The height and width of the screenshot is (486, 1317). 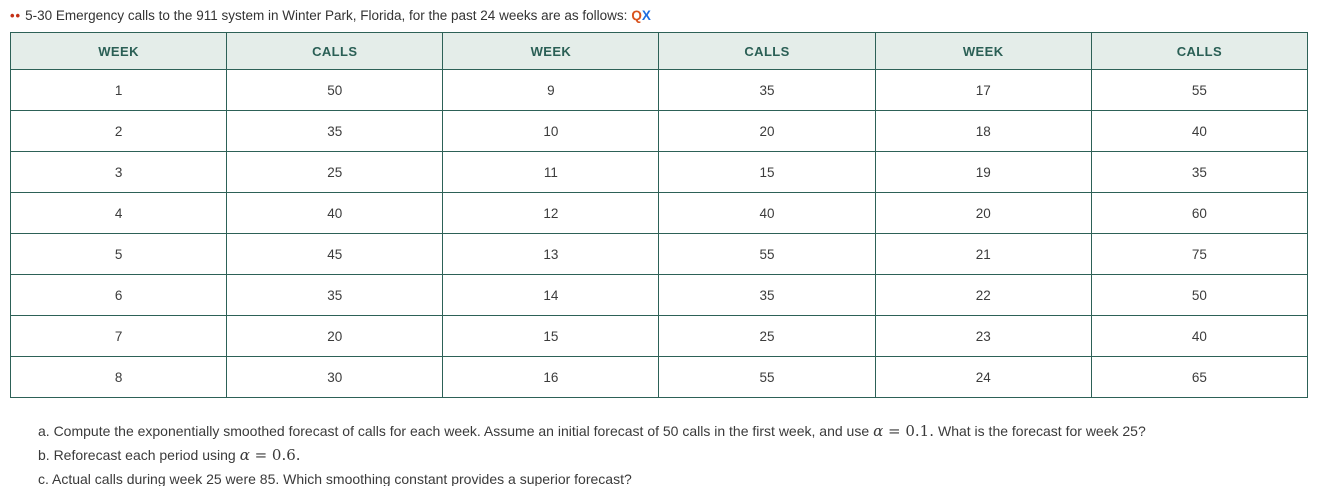 What do you see at coordinates (118, 131) in the screenshot?
I see `week-cell: 2` at bounding box center [118, 131].